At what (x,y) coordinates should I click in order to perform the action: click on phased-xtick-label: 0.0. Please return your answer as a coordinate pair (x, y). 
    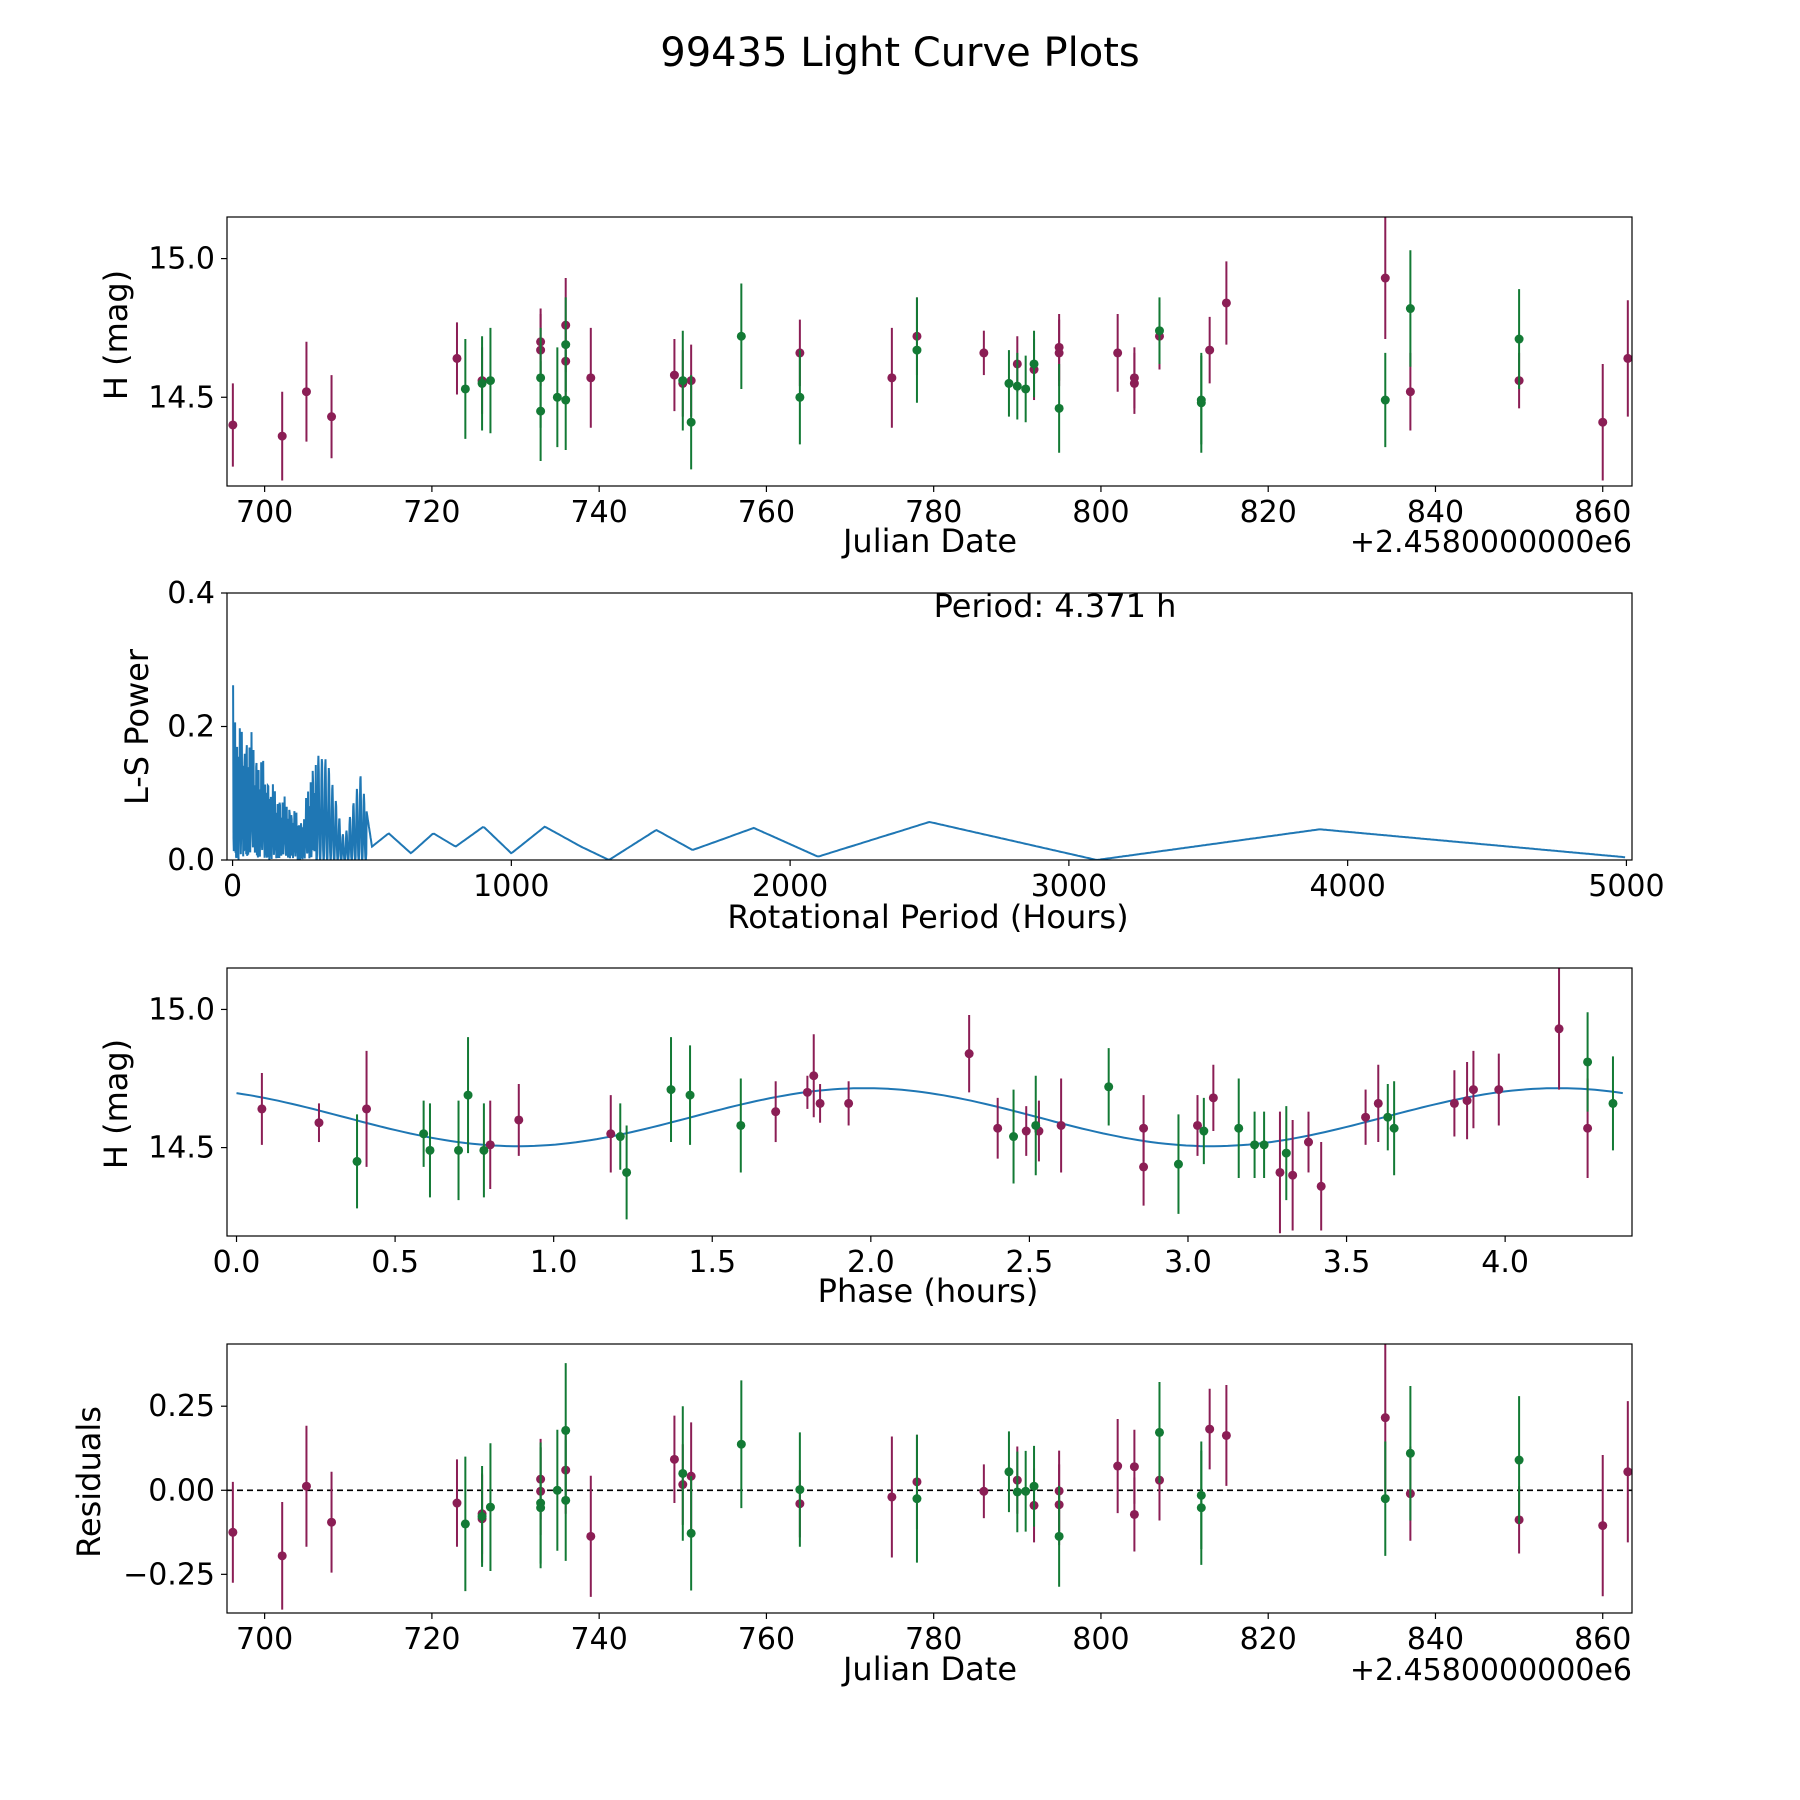
    Looking at the image, I should click on (237, 1262).